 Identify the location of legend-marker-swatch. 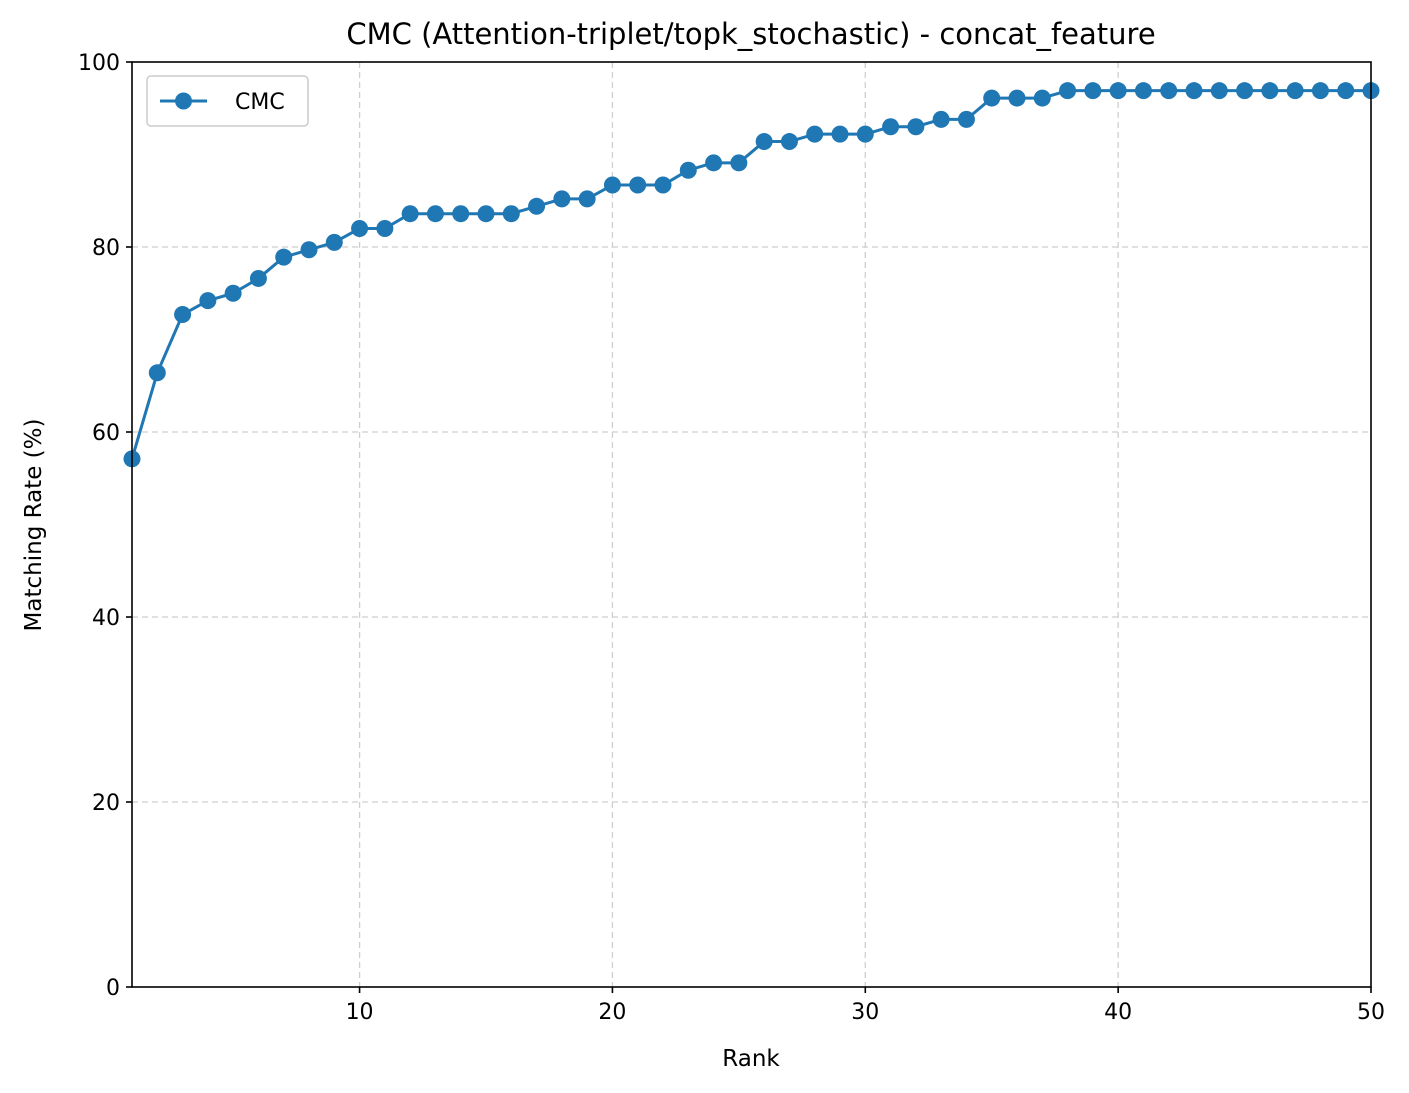
(183, 101).